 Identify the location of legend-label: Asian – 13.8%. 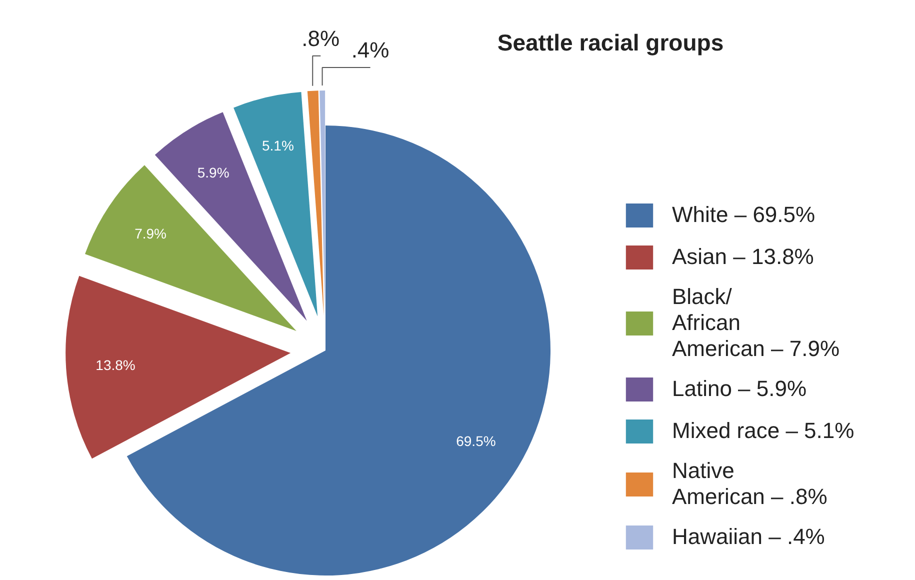
(743, 257).